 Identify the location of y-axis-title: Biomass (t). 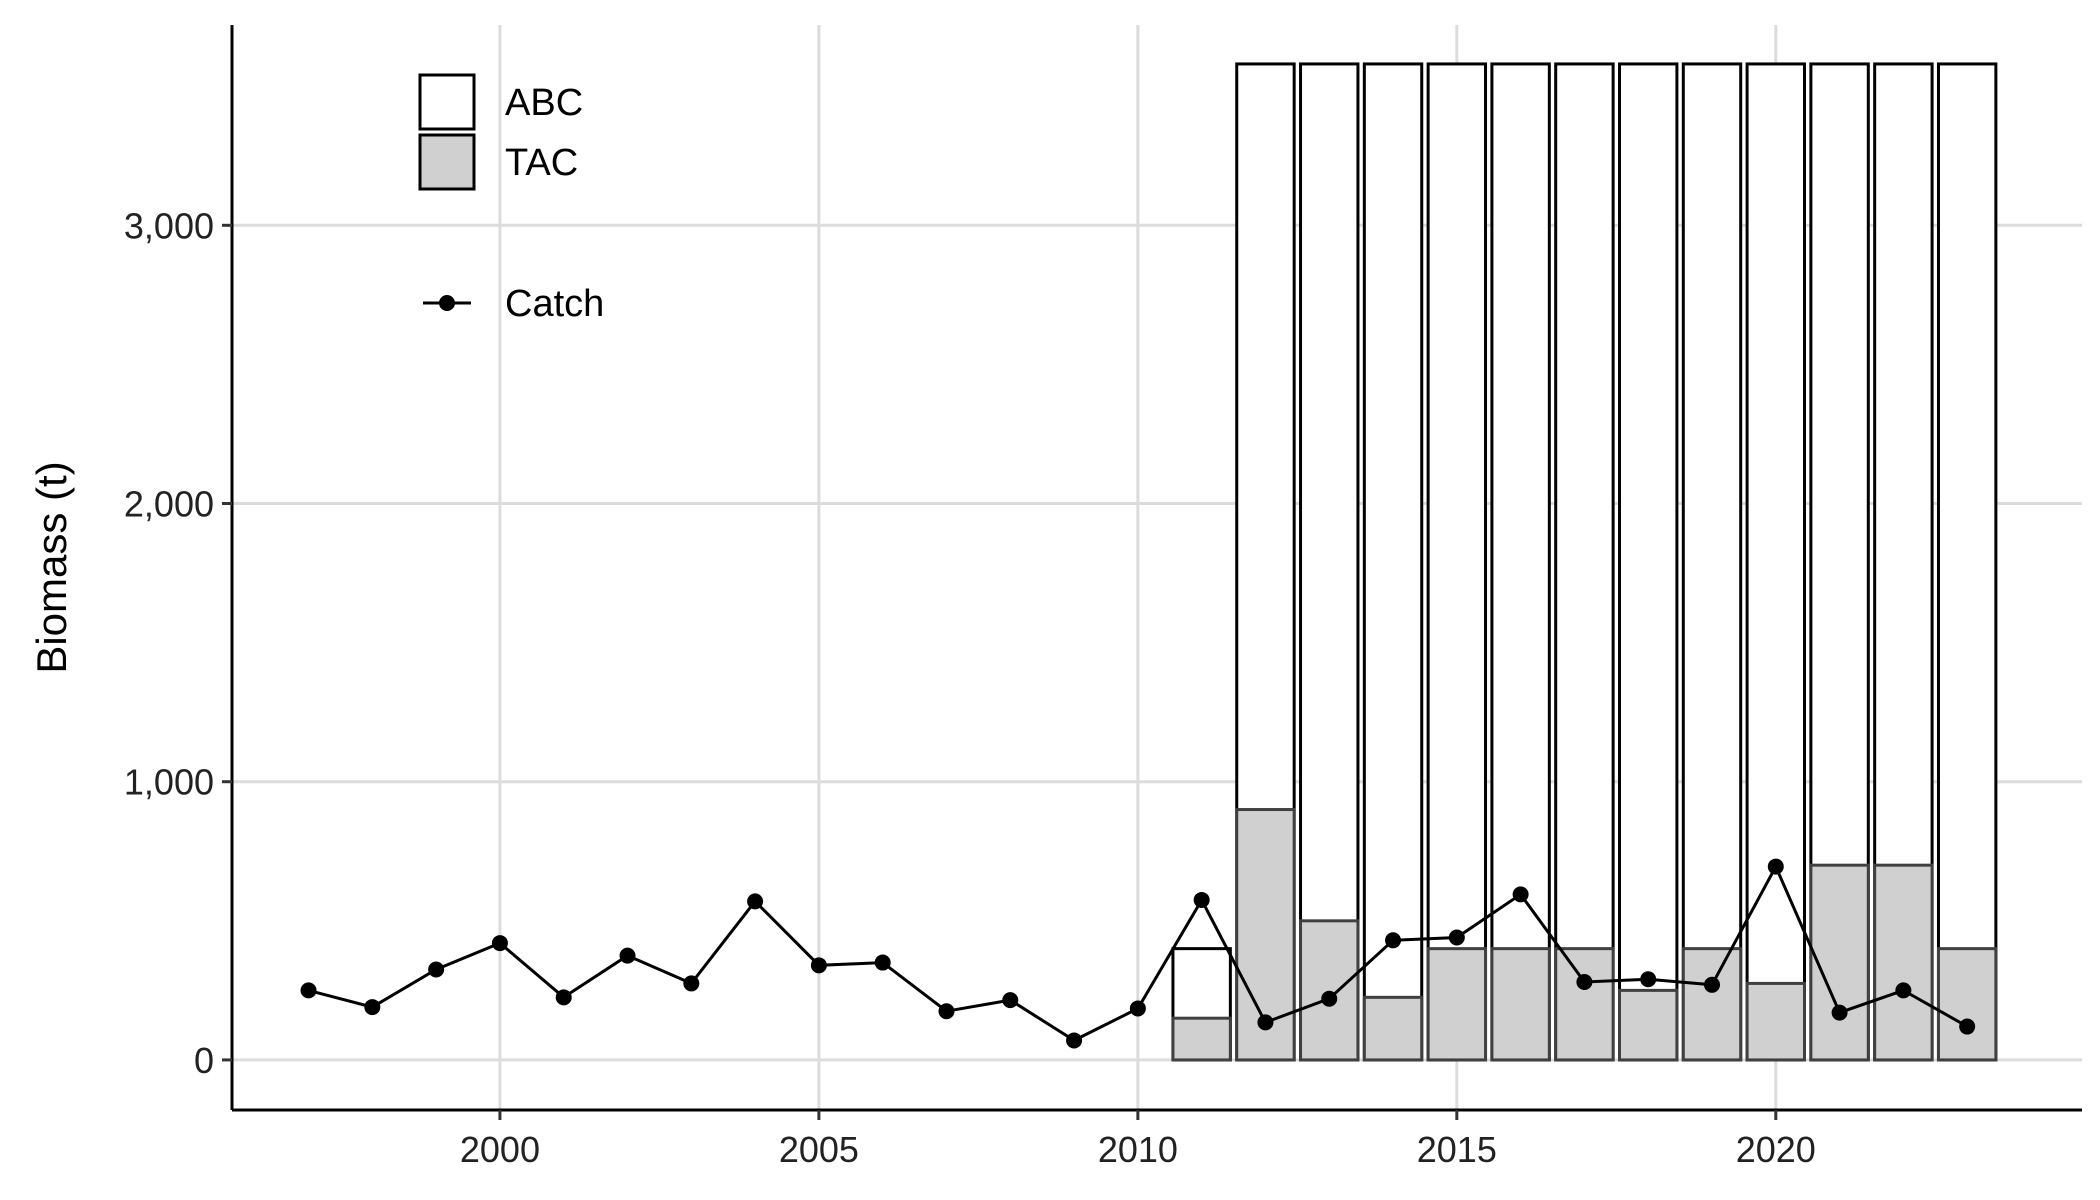
(51, 567).